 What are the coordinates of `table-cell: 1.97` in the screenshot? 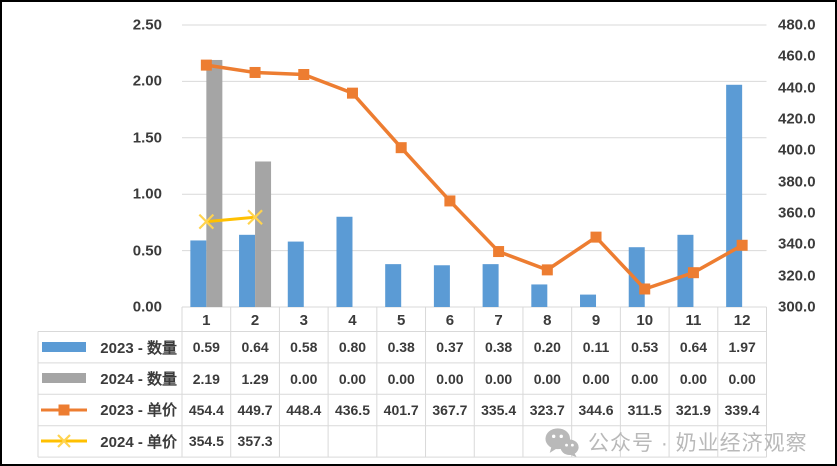 It's located at (742, 347).